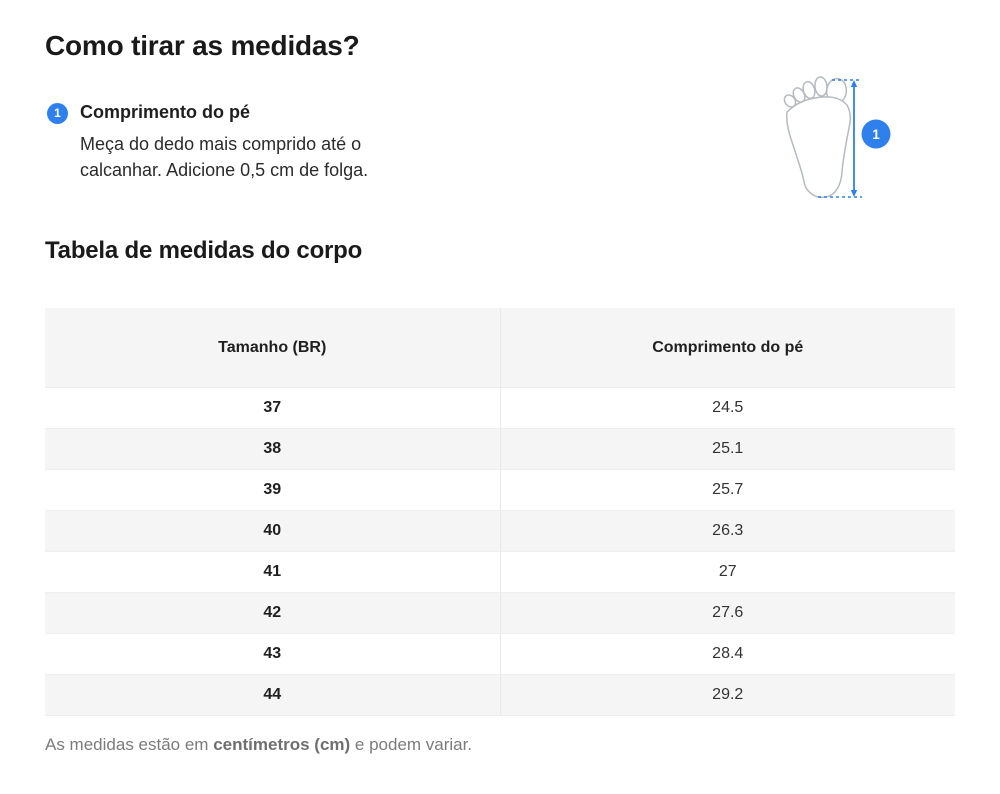 This screenshot has width=1000, height=794. I want to click on length-cell: 29.2, so click(727, 695).